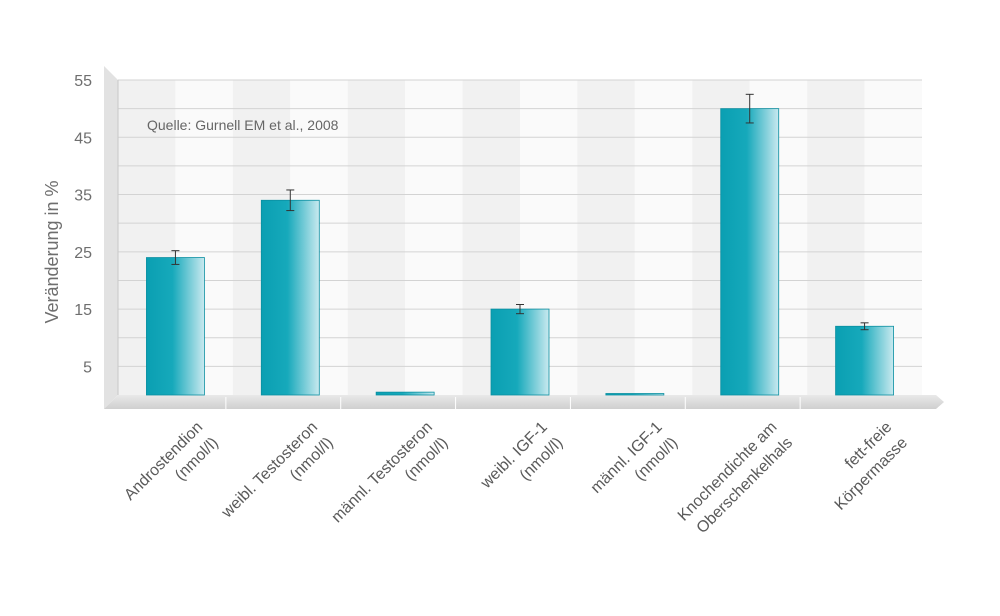  Describe the element at coordinates (87, 367) in the screenshot. I see `y-tick-label: 5` at that location.